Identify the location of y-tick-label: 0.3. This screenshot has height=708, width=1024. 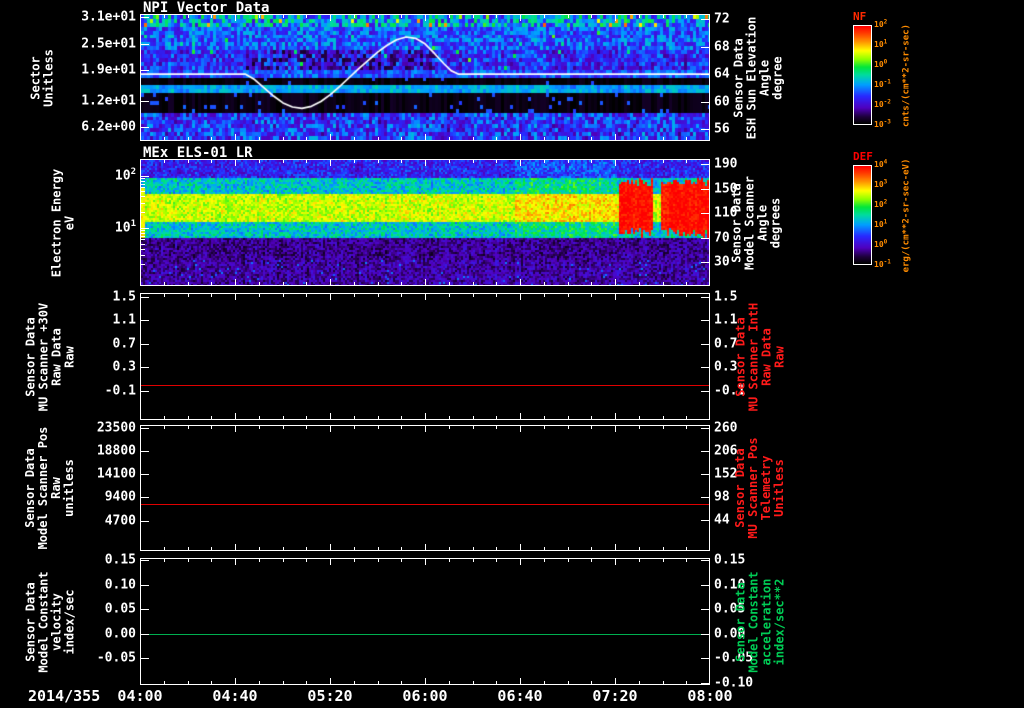
(124, 367).